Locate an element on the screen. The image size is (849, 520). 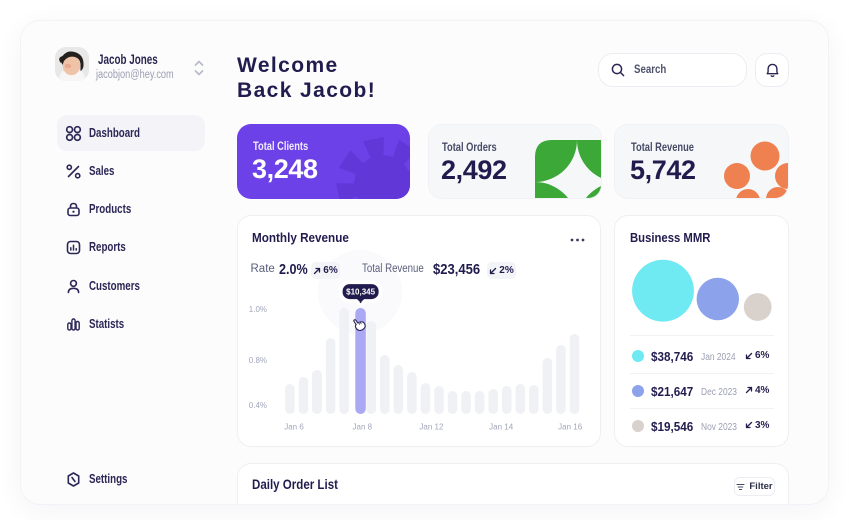
svg-text: $10,345 is located at coordinates (360, 292).